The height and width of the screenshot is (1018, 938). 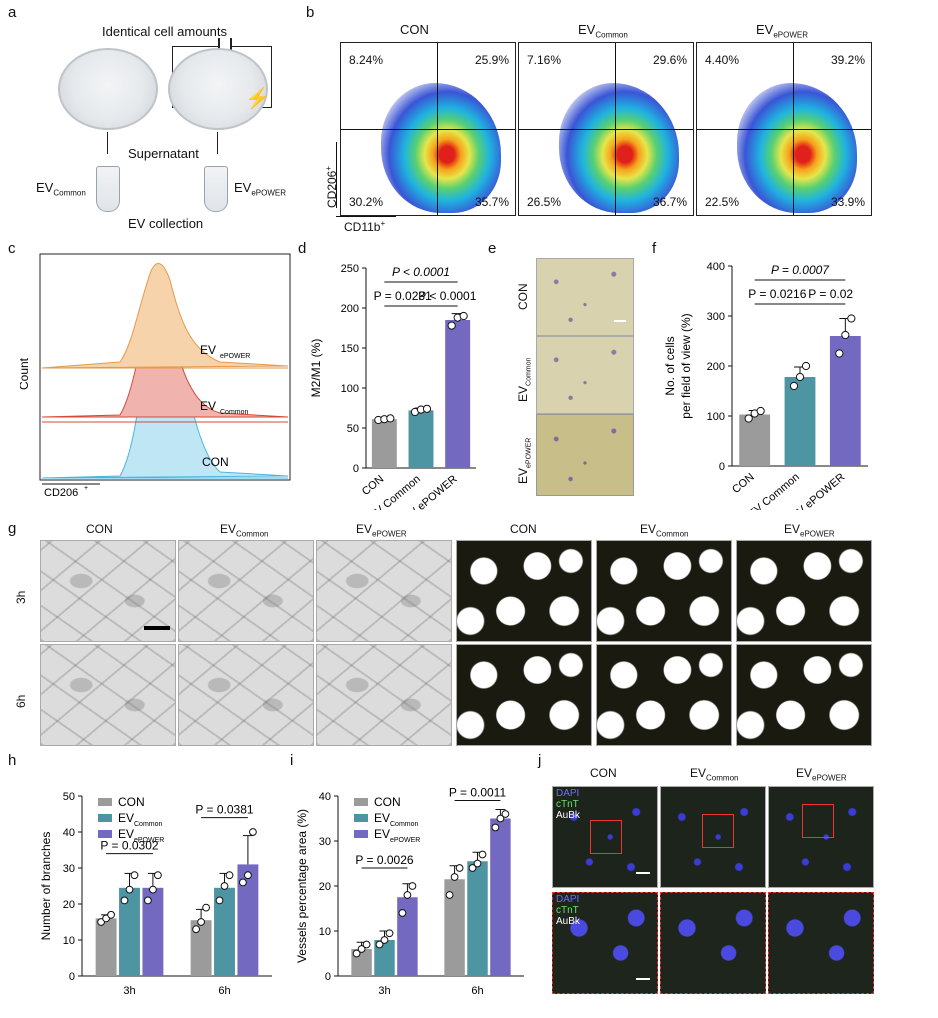 I want to click on flow-title: CON, so click(x=414, y=29).